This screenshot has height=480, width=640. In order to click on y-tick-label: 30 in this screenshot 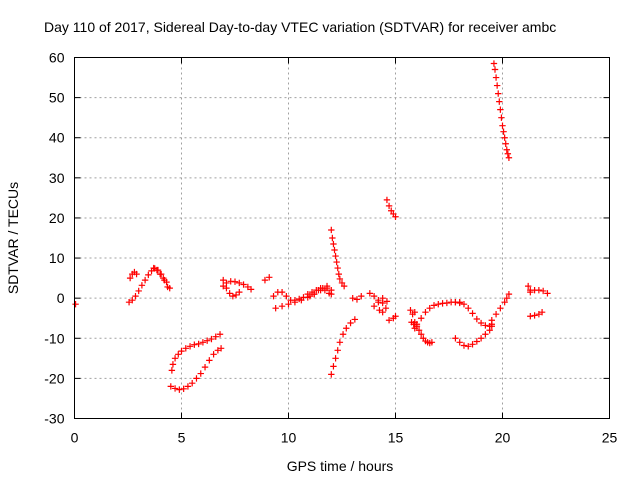, I will do `click(57, 178)`.